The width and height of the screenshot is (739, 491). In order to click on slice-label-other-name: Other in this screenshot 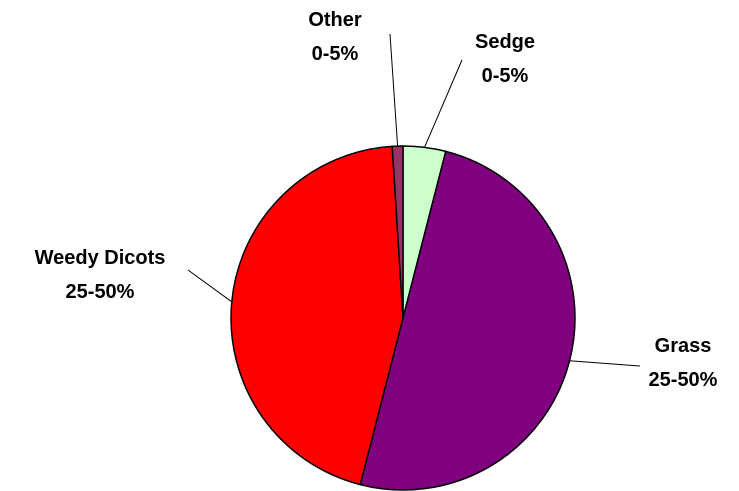, I will do `click(335, 20)`.